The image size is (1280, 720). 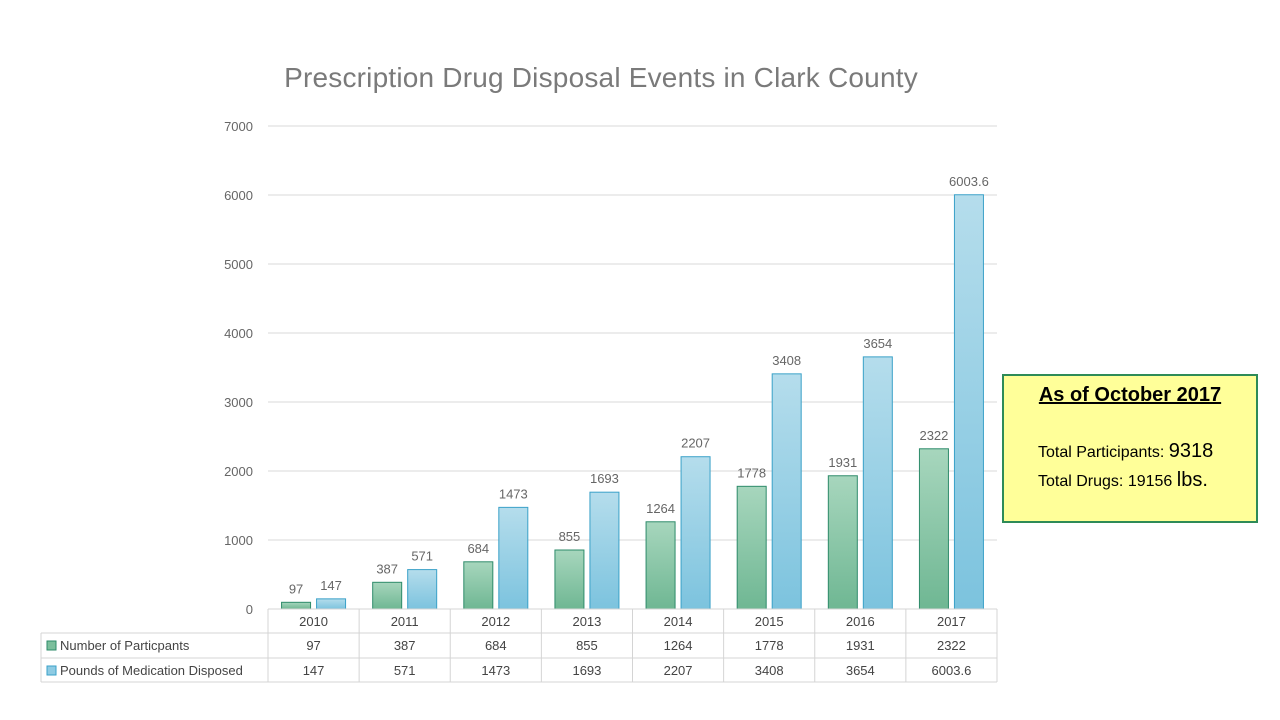 What do you see at coordinates (586, 621) in the screenshot?
I see `x-category-label: 2013` at bounding box center [586, 621].